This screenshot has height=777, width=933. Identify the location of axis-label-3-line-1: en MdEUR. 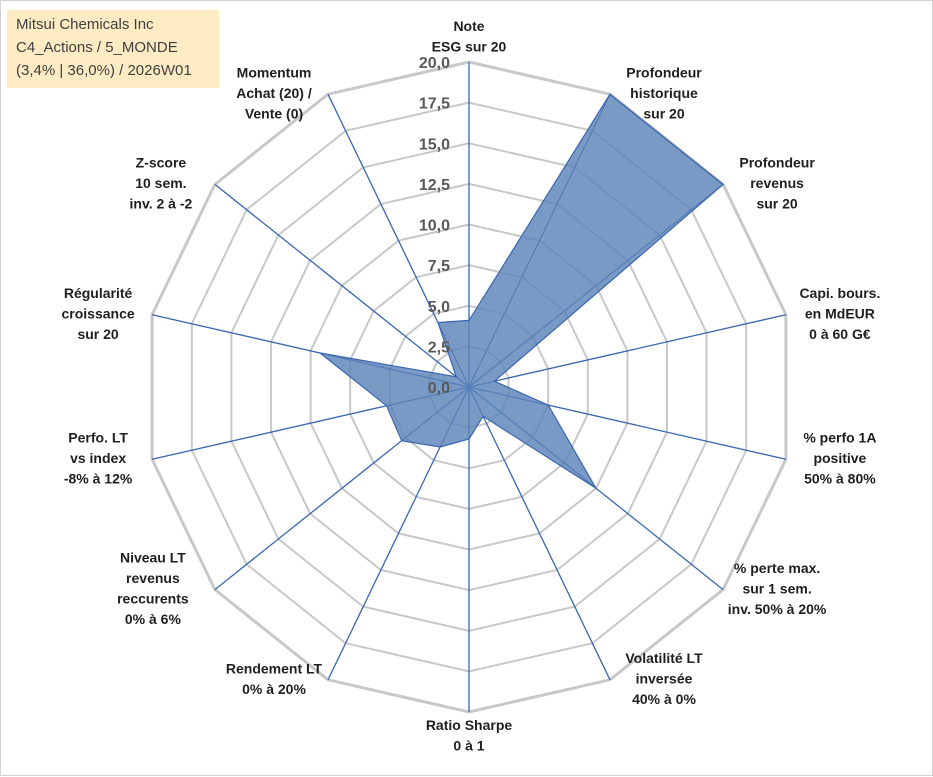
(840, 313).